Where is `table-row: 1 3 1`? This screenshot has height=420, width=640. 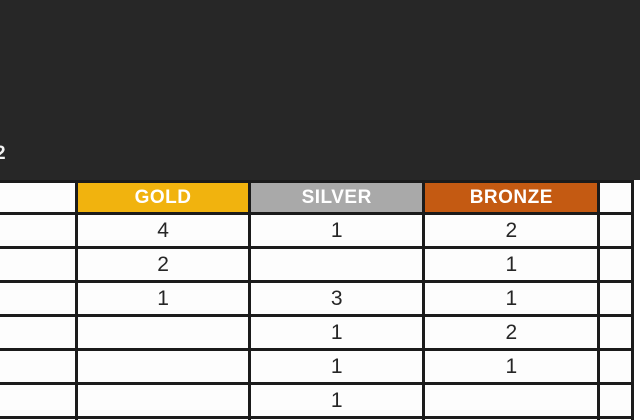
table-row: 1 3 1 is located at coordinates (317, 298).